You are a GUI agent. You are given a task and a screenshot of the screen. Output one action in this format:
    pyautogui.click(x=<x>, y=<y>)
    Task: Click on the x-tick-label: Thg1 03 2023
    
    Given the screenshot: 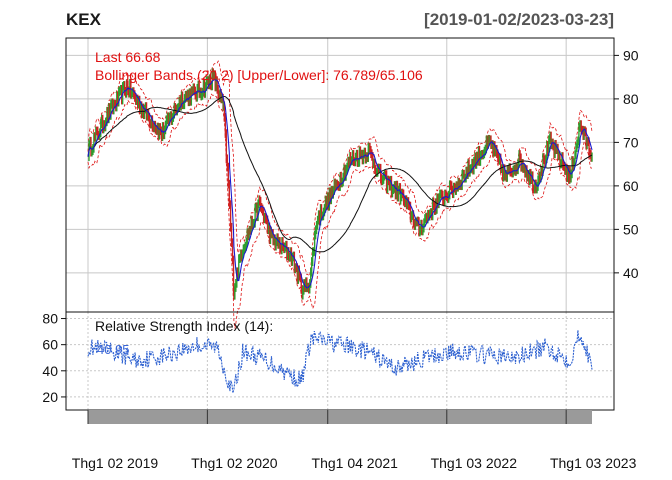 What is the action you would take?
    pyautogui.click(x=593, y=463)
    